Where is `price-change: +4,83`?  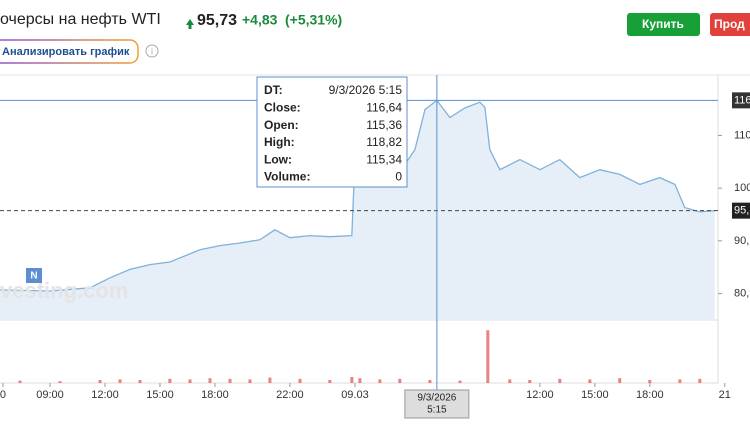
price-change: +4,83 is located at coordinates (260, 20).